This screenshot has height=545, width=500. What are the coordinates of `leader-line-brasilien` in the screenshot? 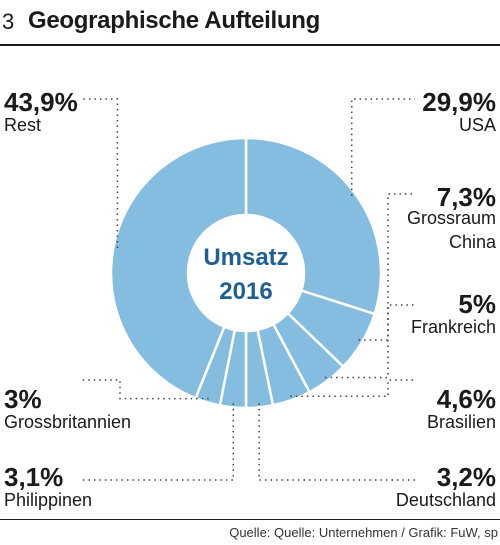 It's located at (352, 388).